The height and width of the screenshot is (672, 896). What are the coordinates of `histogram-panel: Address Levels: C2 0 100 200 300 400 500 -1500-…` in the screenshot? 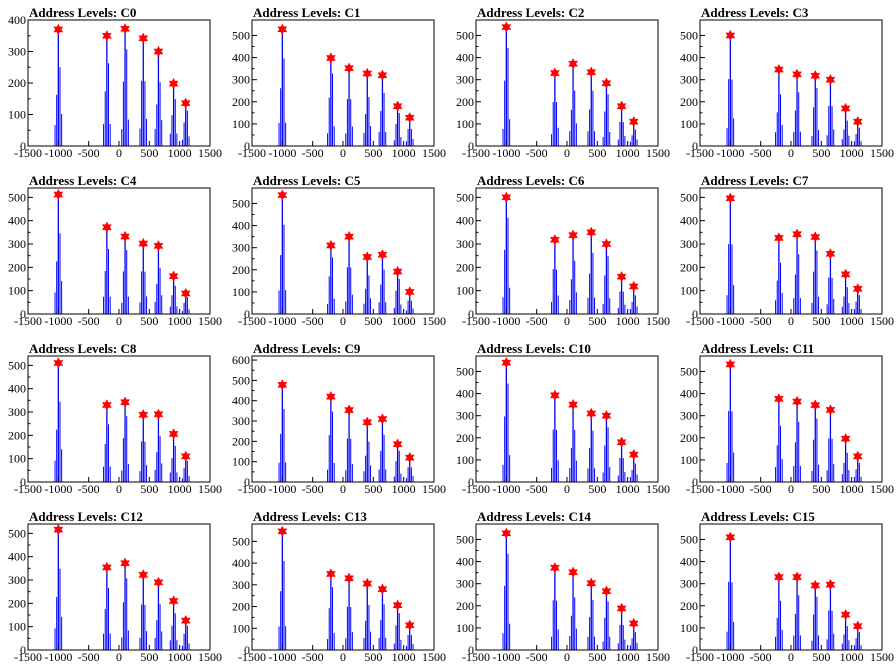 It's located at (560, 84).